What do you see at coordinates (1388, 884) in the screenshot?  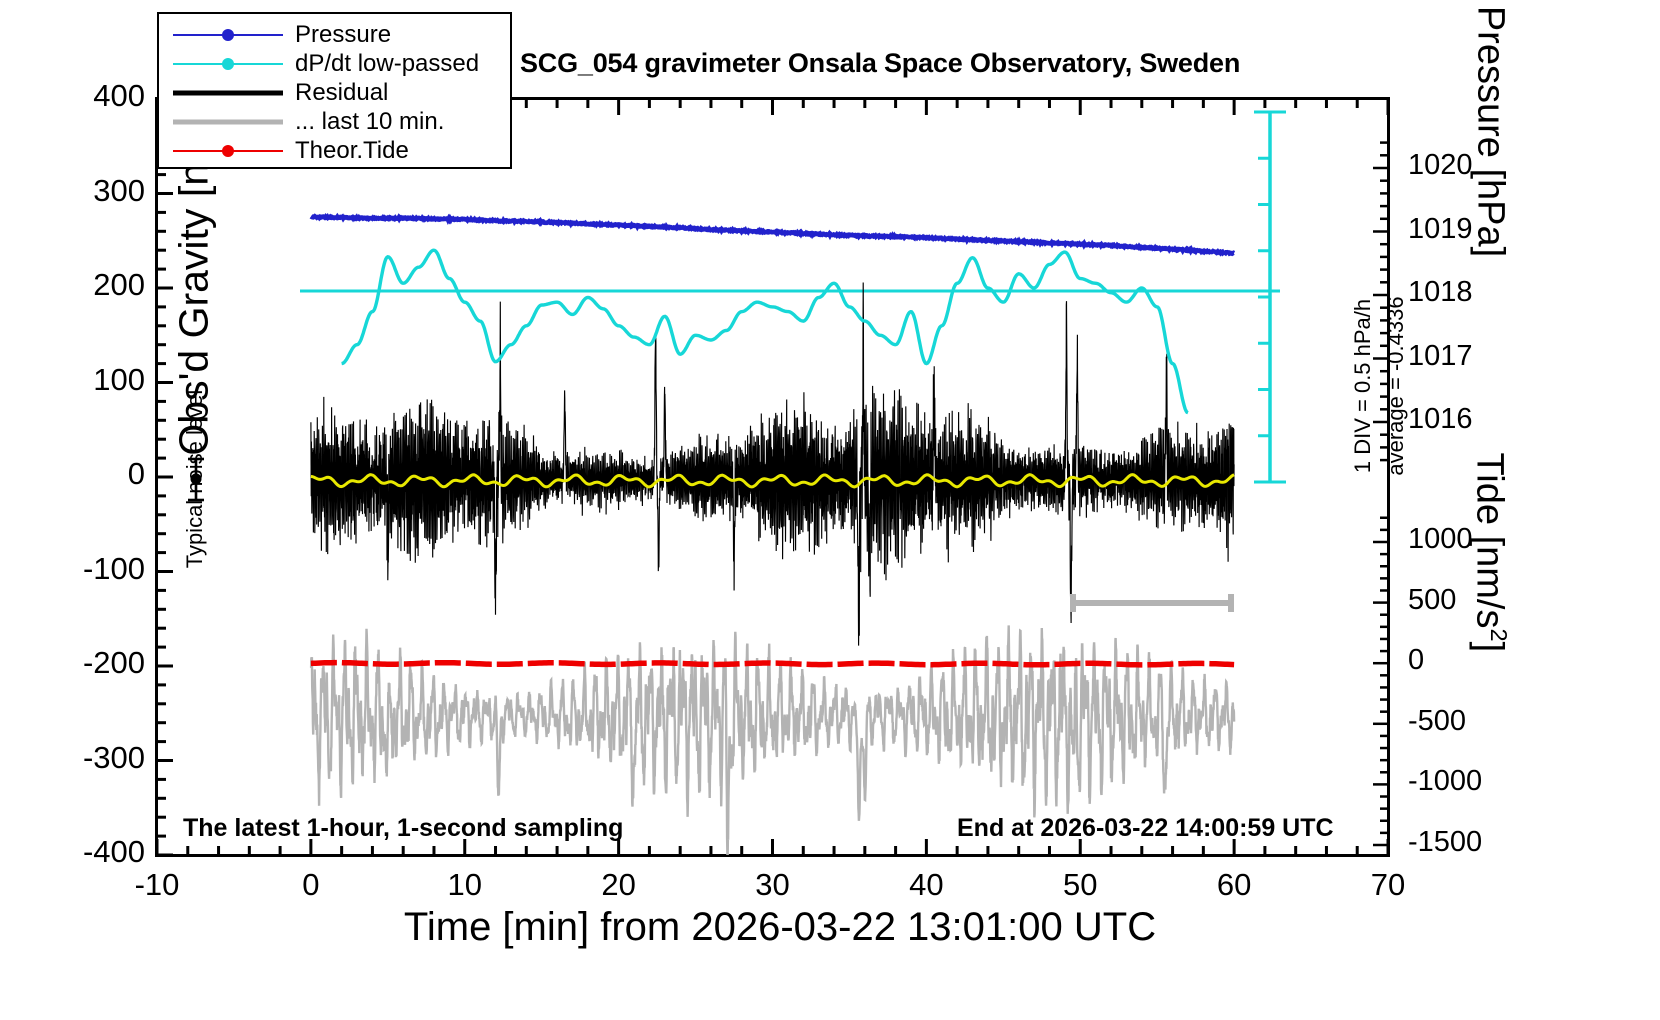 I see `x-tick-label: 70` at bounding box center [1388, 884].